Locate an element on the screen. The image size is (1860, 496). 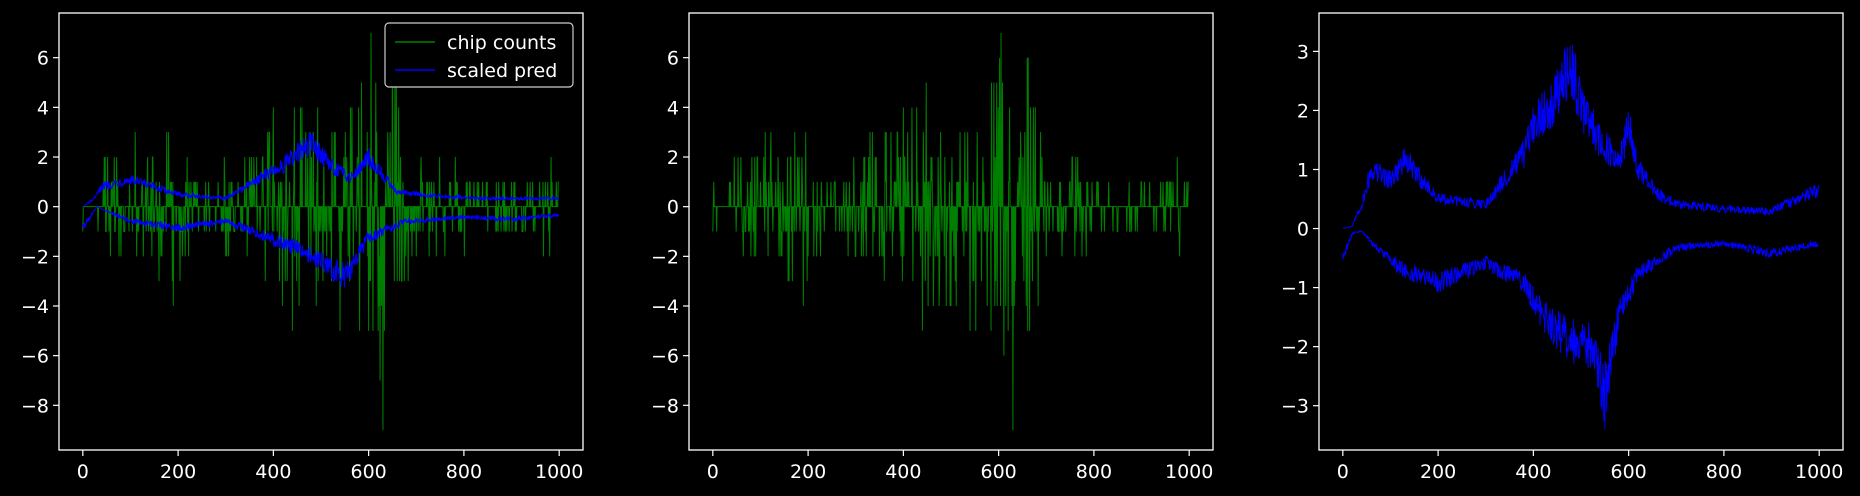
legend-label: chip counts is located at coordinates (501, 43).